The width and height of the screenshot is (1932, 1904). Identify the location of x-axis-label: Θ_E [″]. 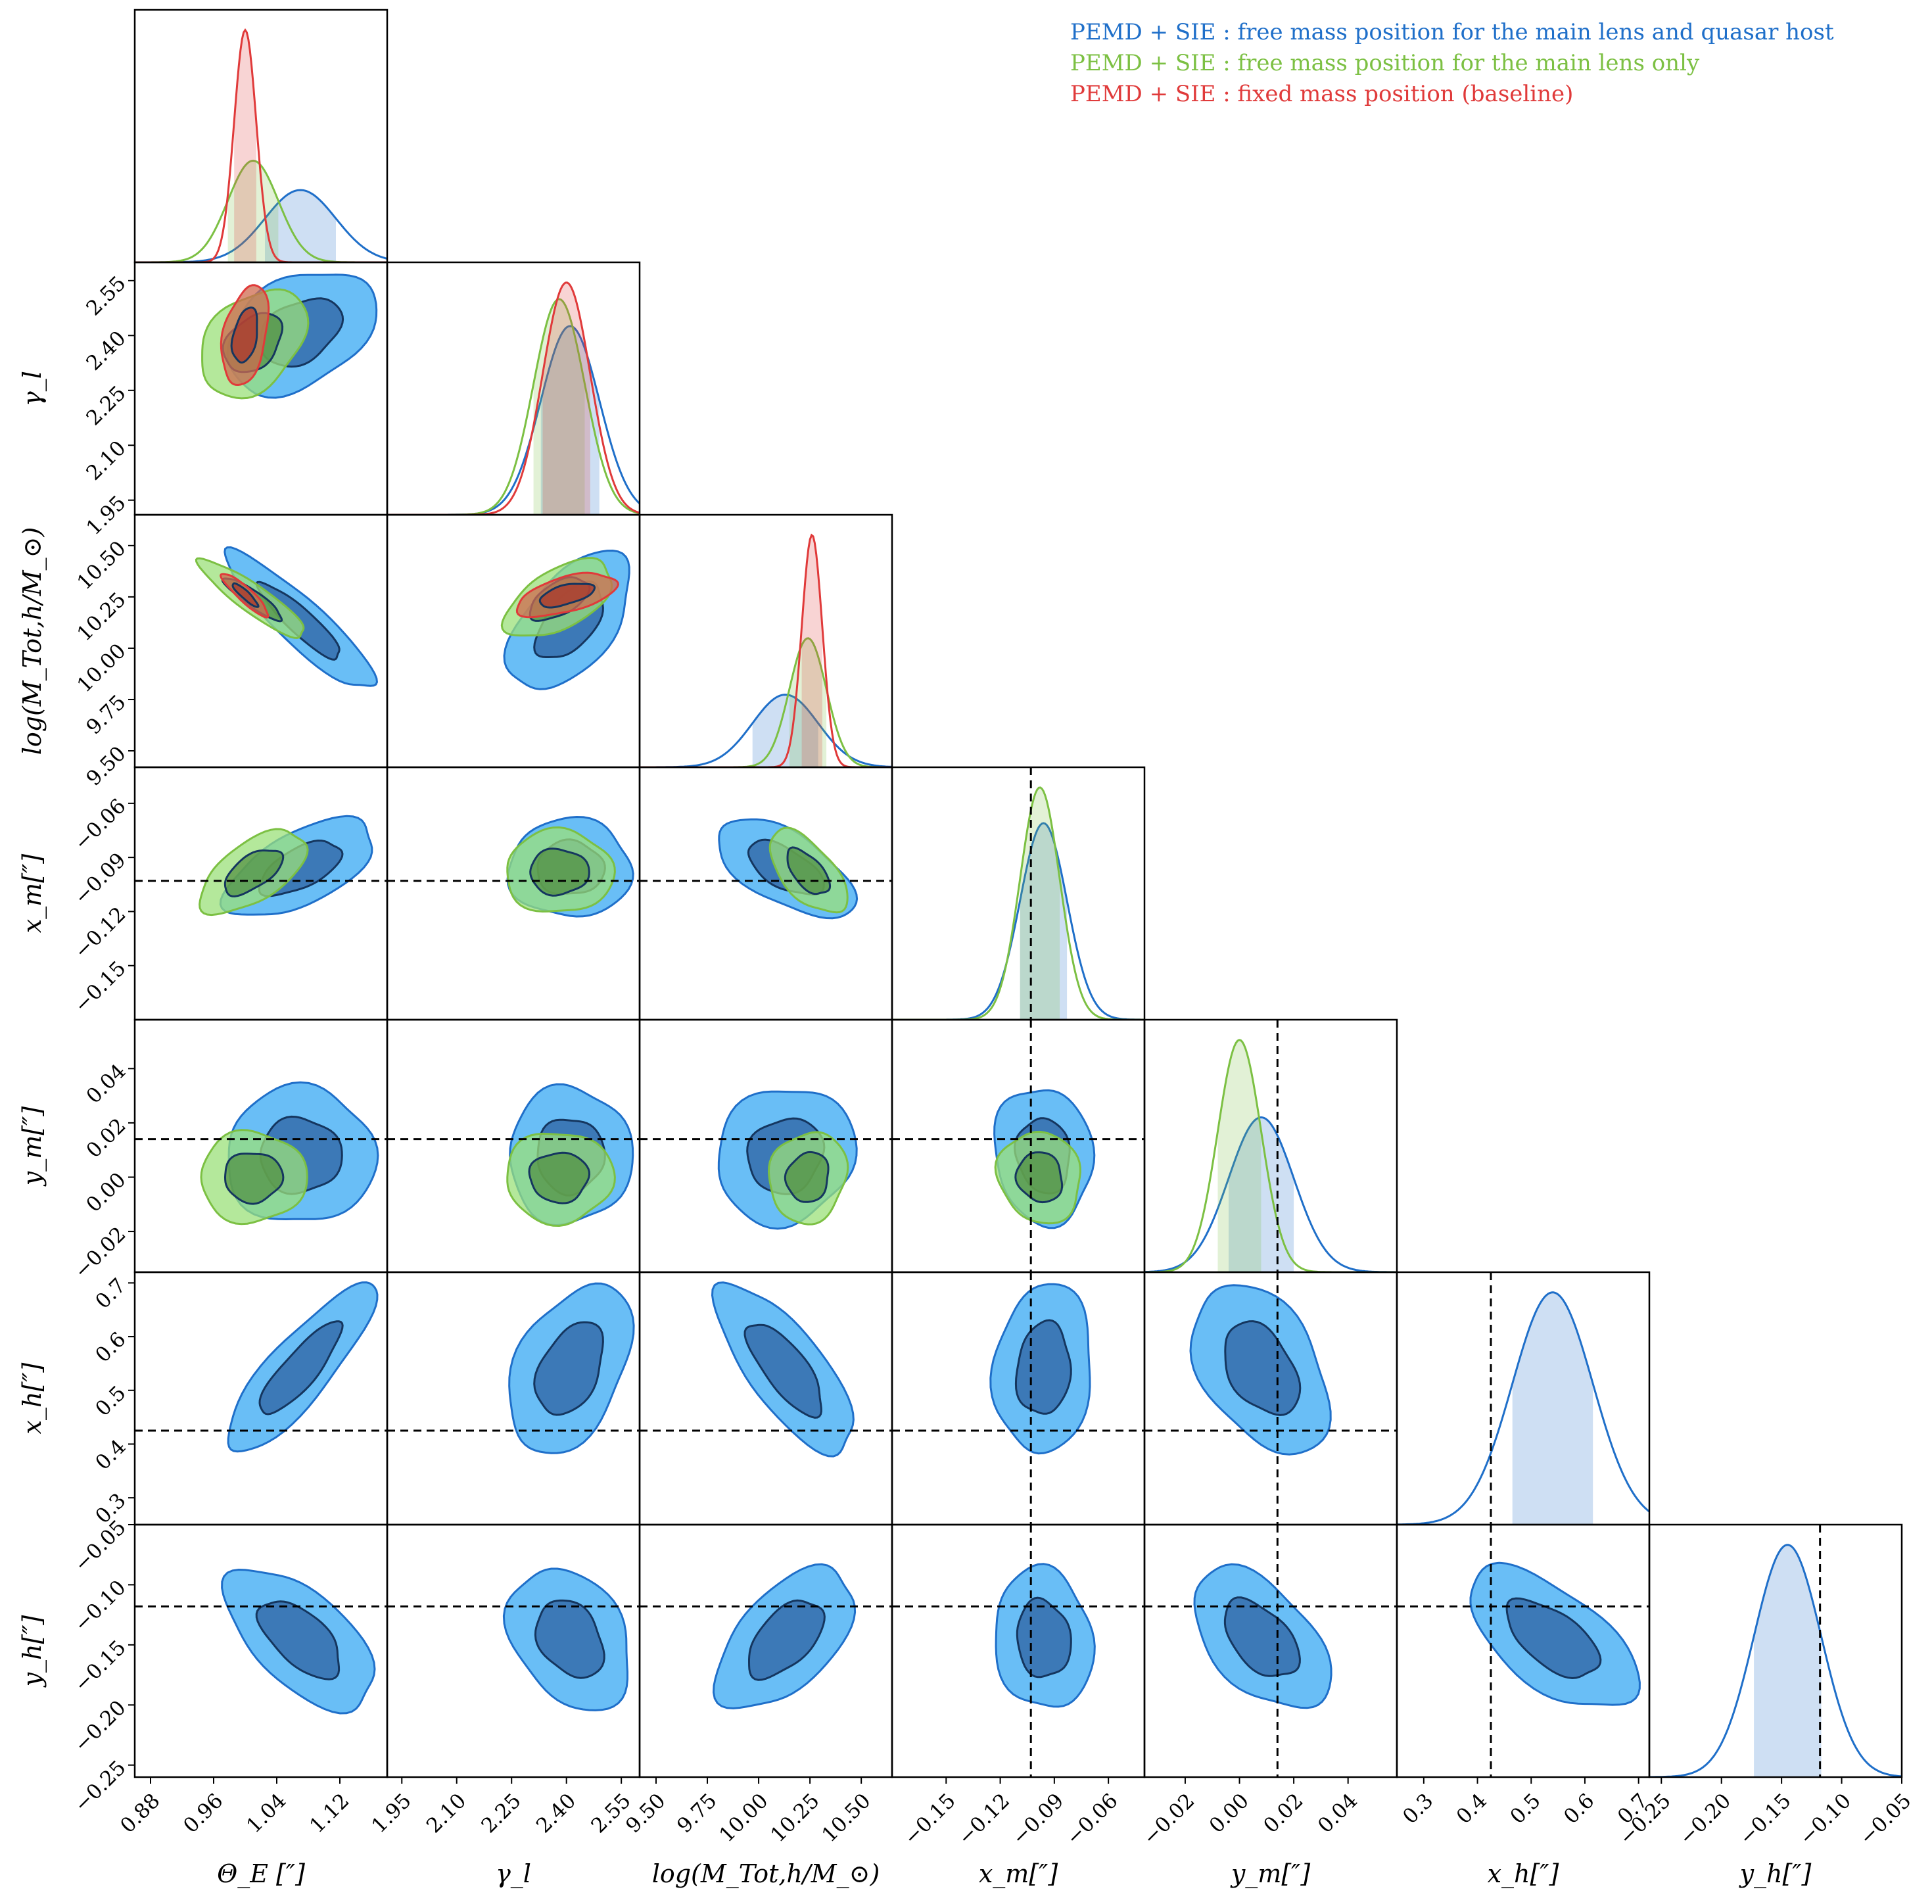
(261, 1874).